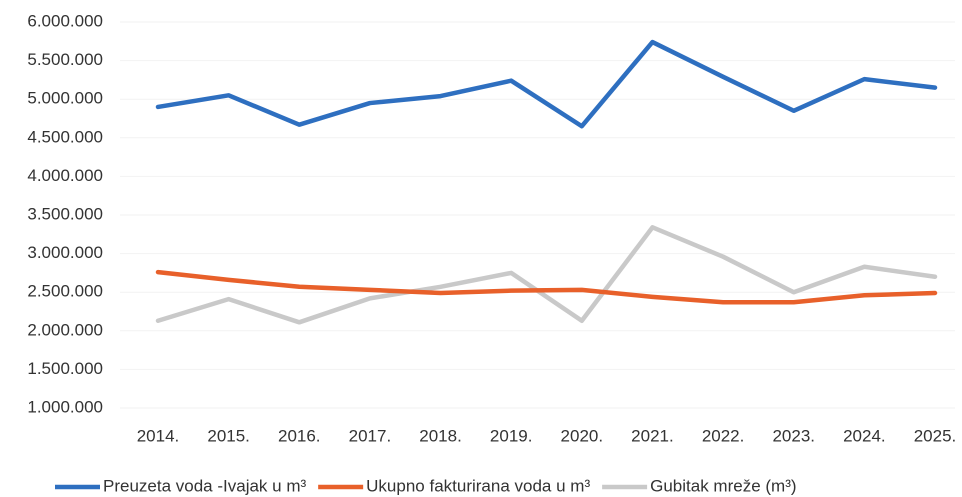 This screenshot has width=962, height=497. What do you see at coordinates (299, 435) in the screenshot?
I see `x-tick-label: 2016.` at bounding box center [299, 435].